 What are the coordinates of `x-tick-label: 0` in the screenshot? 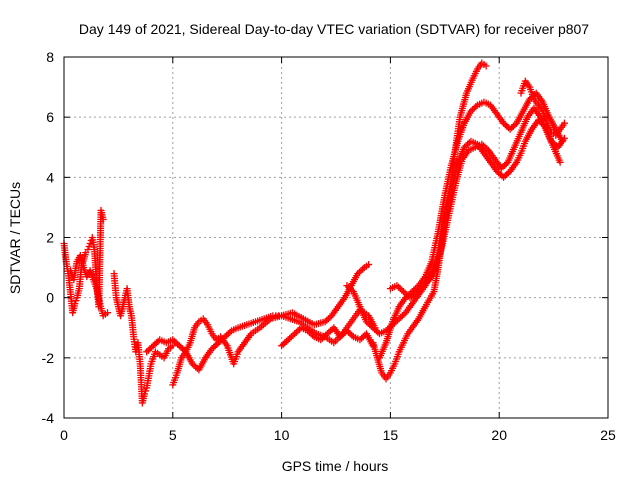 It's located at (64, 435).